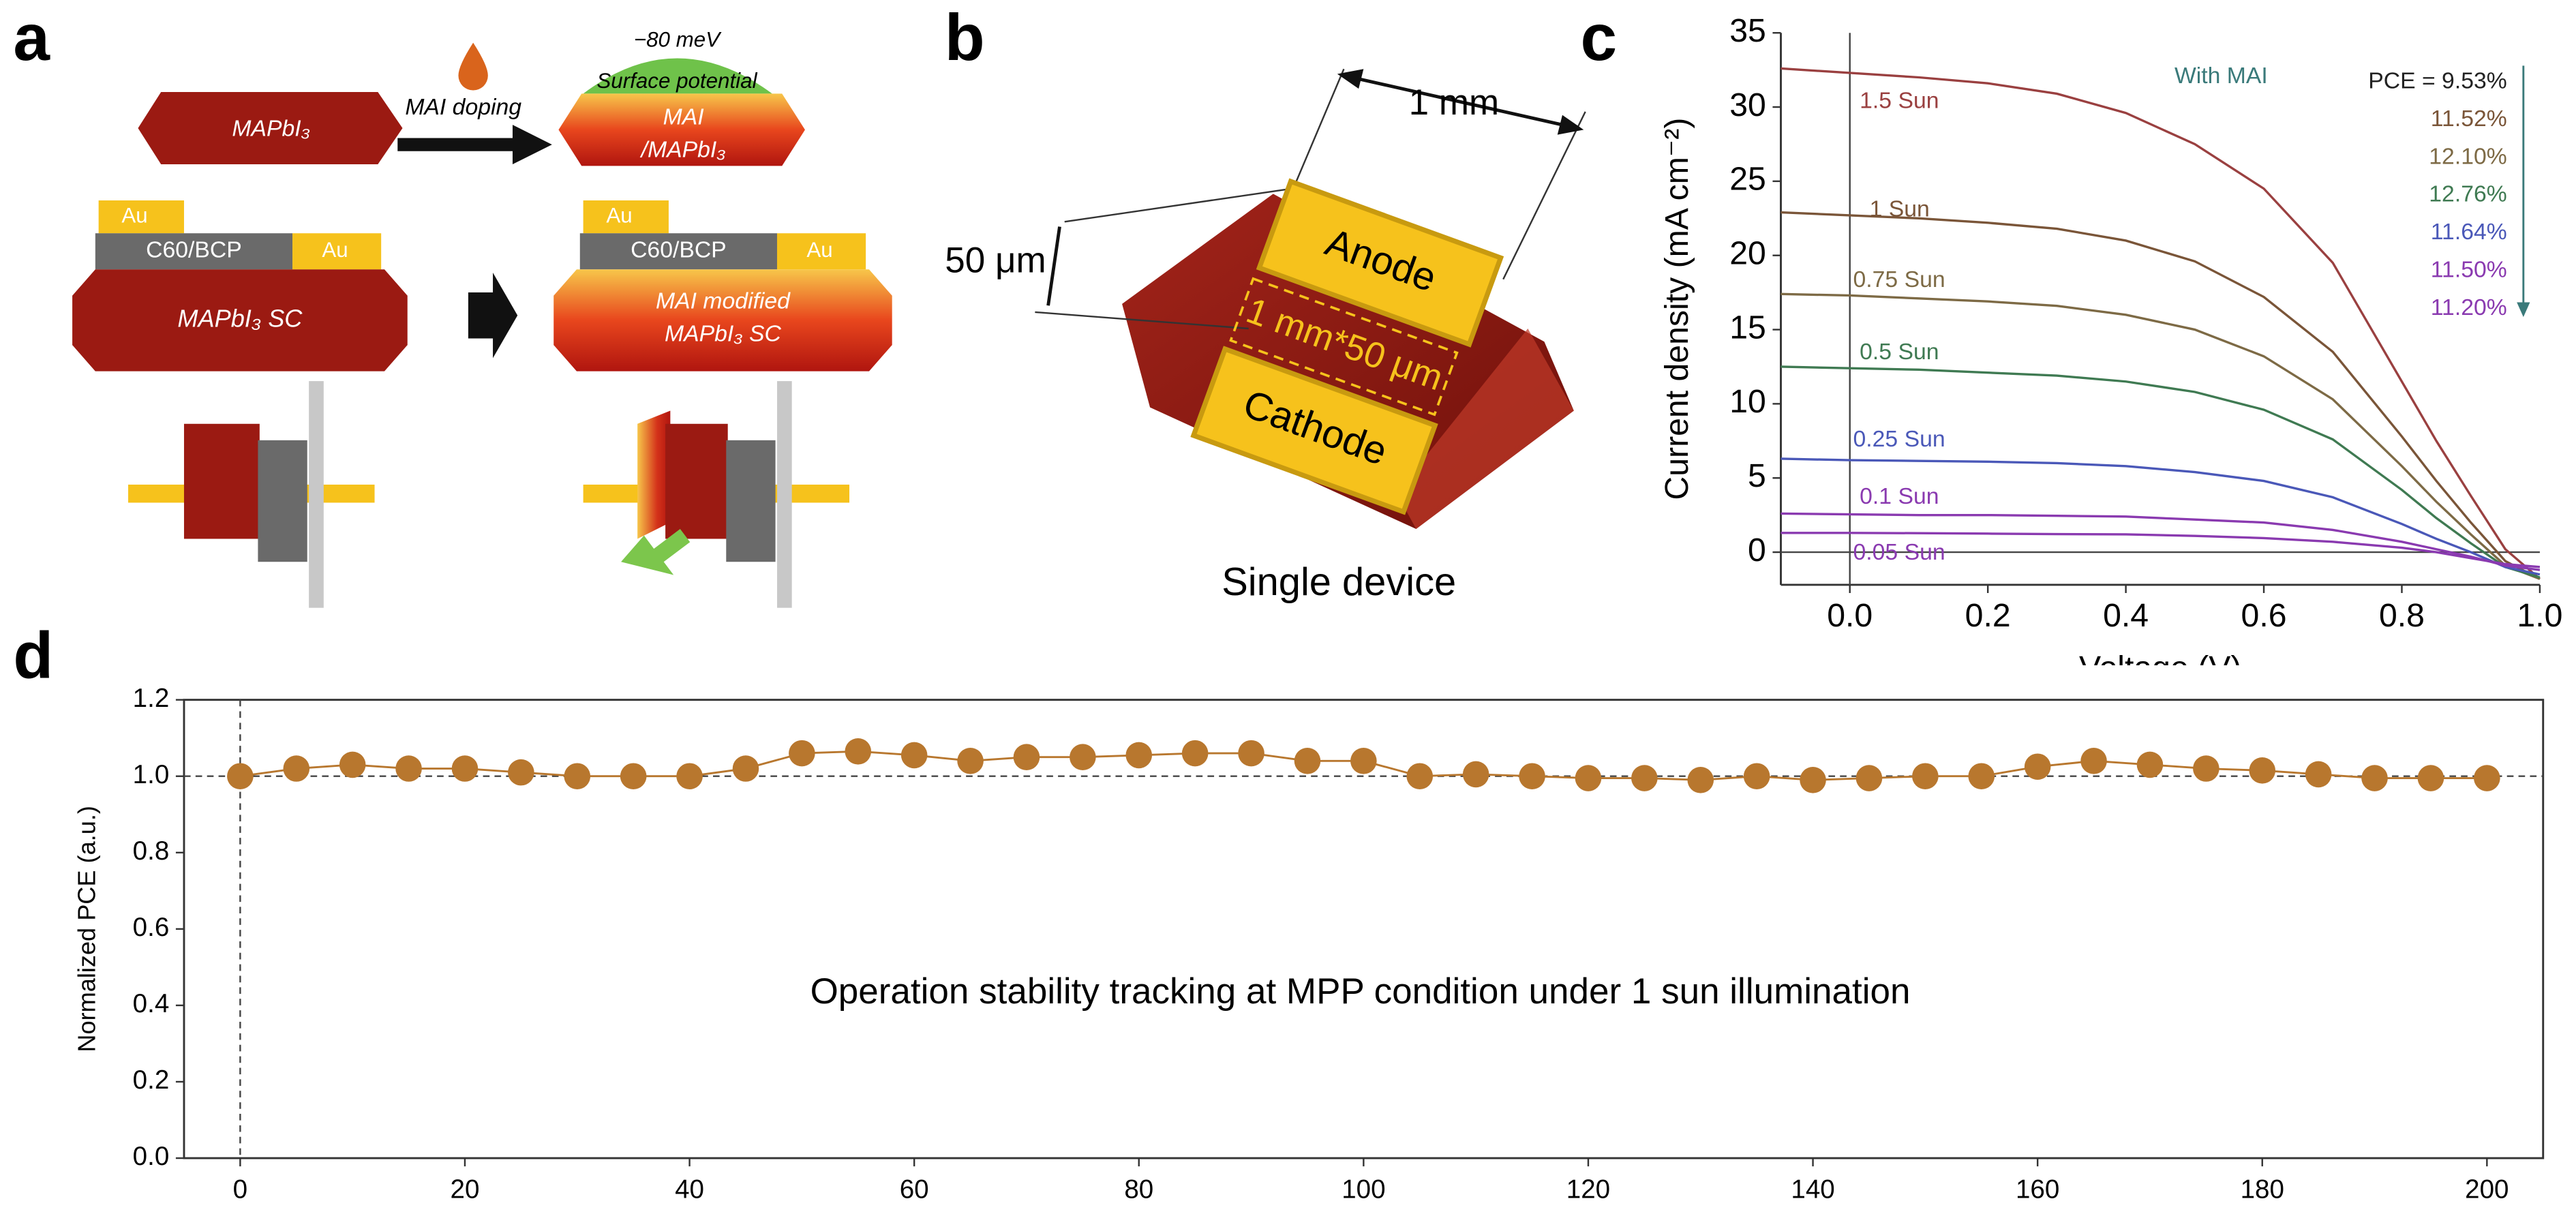  Describe the element at coordinates (151, 851) in the screenshot. I see `y-tick-label: 0.8` at that location.